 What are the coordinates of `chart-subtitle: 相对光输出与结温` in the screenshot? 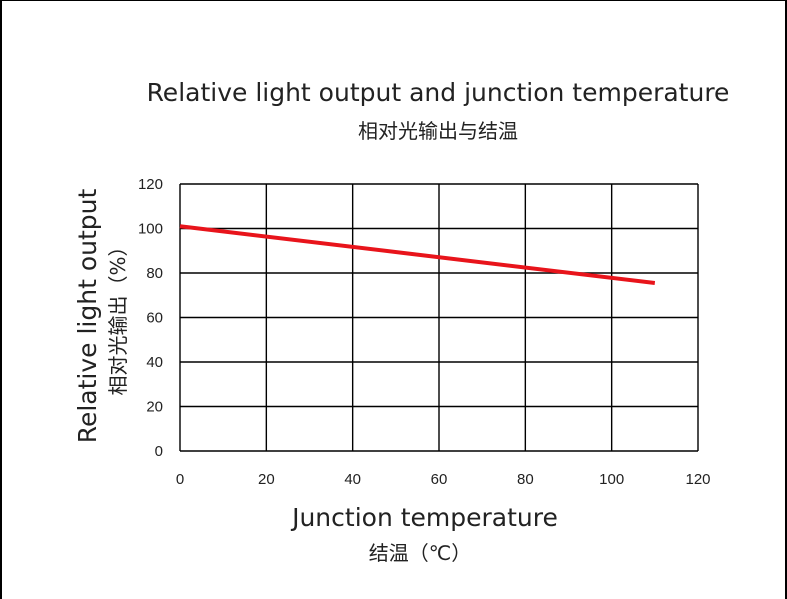 It's located at (438, 131).